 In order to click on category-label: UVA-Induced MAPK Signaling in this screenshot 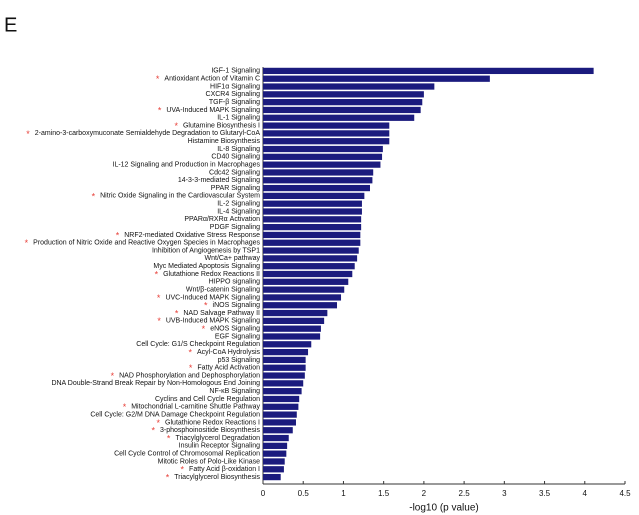, I will do `click(213, 110)`.